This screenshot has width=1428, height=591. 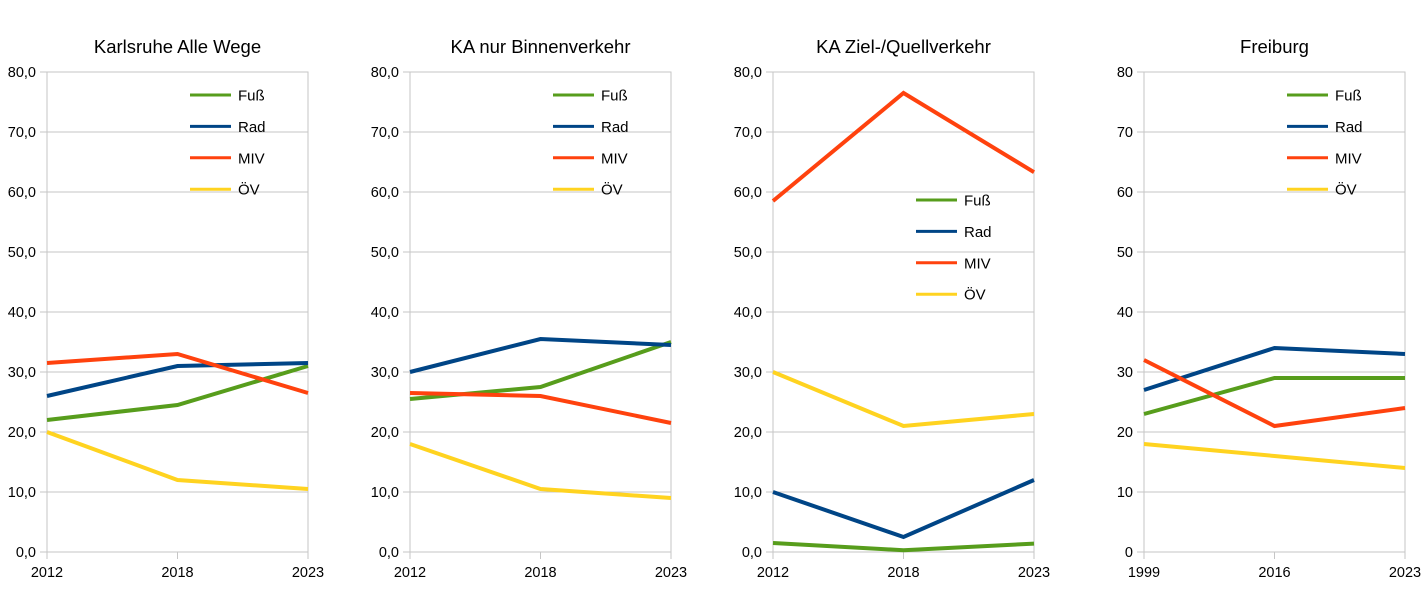 What do you see at coordinates (1274, 573) in the screenshot?
I see `x-axis-label: 2016` at bounding box center [1274, 573].